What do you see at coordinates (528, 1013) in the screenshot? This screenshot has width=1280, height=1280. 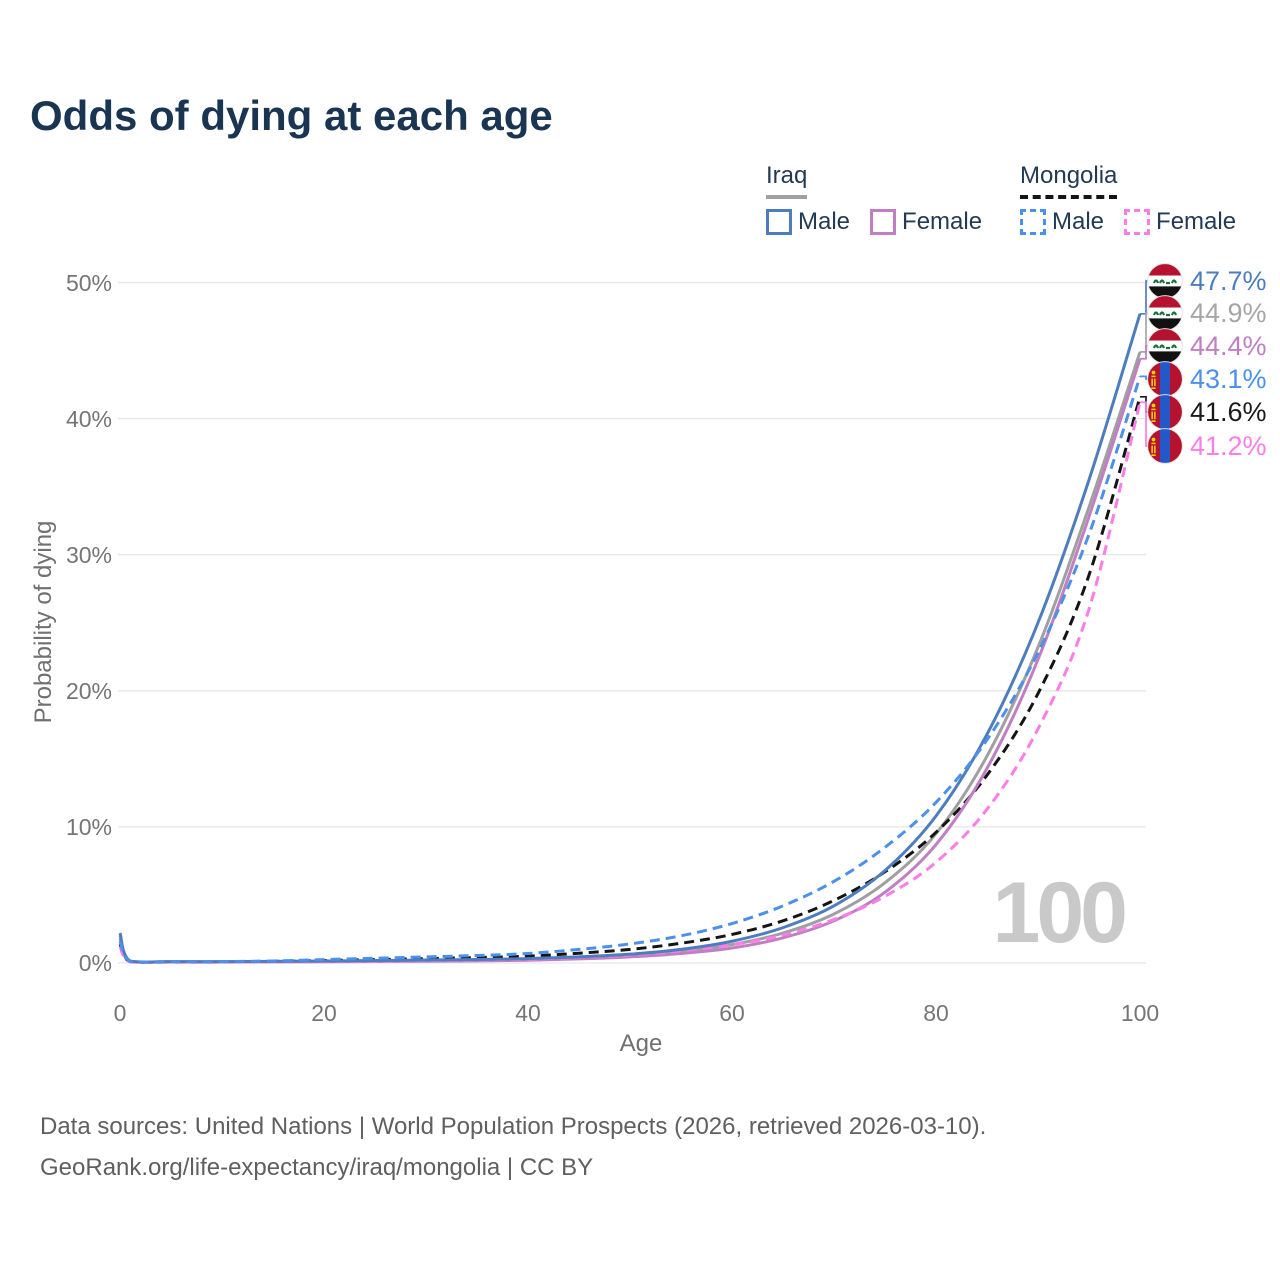 I see `x-tick-label: 40` at bounding box center [528, 1013].